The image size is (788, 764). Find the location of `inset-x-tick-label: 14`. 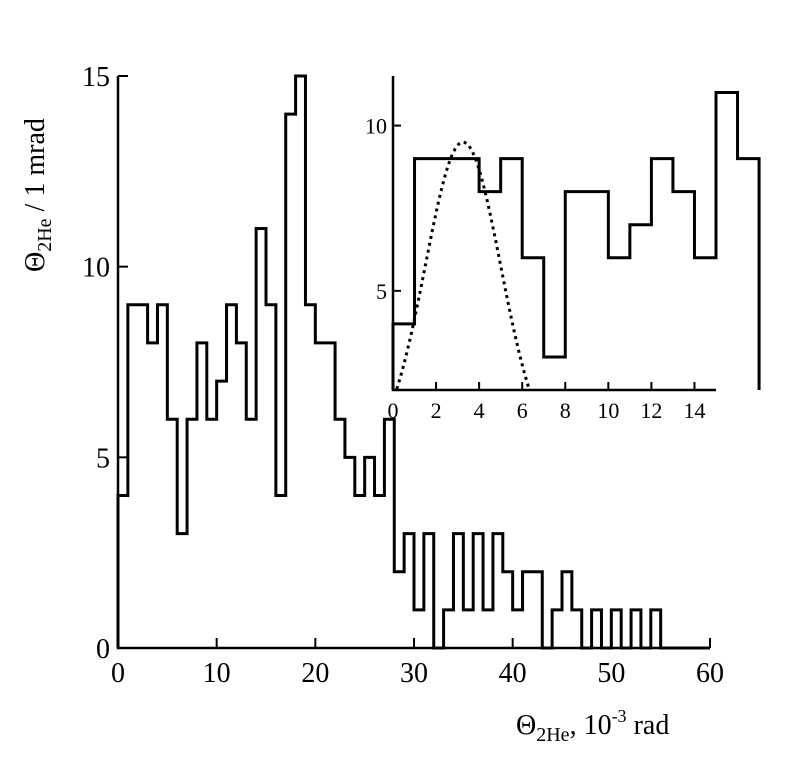

inset-x-tick-label: 14 is located at coordinates (694, 410).